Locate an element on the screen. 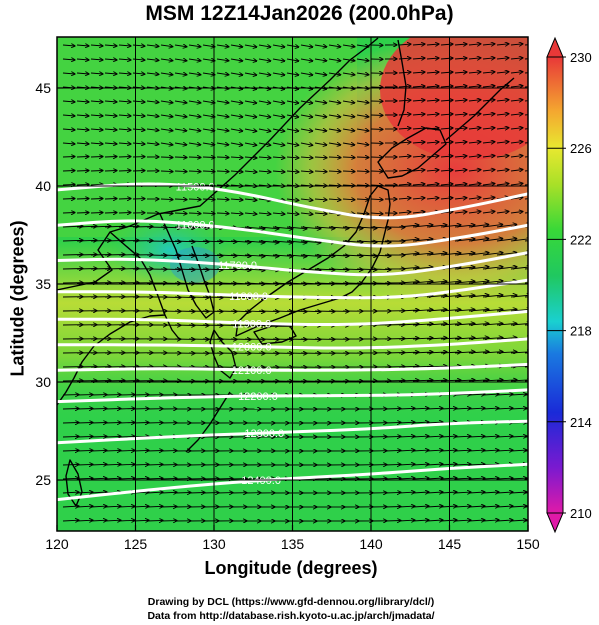  x-tick-label: 135 is located at coordinates (293, 544).